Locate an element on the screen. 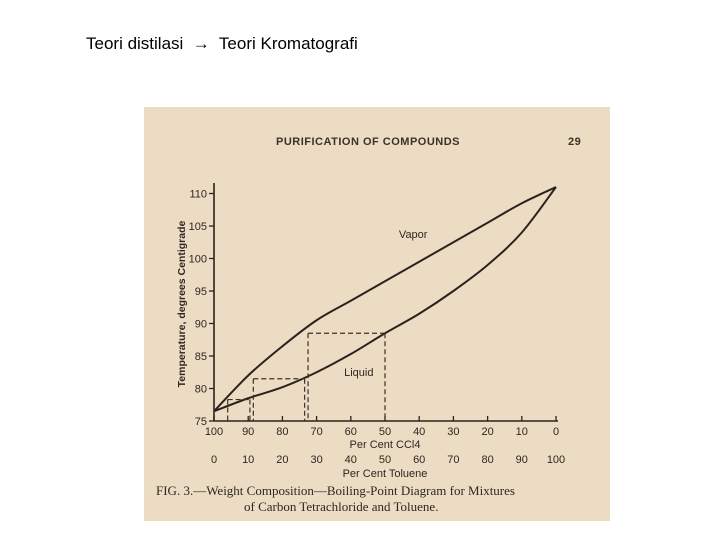 Image resolution: width=720 pixels, height=540 pixels. x-tick-label-toluene: 20 is located at coordinates (282, 460).